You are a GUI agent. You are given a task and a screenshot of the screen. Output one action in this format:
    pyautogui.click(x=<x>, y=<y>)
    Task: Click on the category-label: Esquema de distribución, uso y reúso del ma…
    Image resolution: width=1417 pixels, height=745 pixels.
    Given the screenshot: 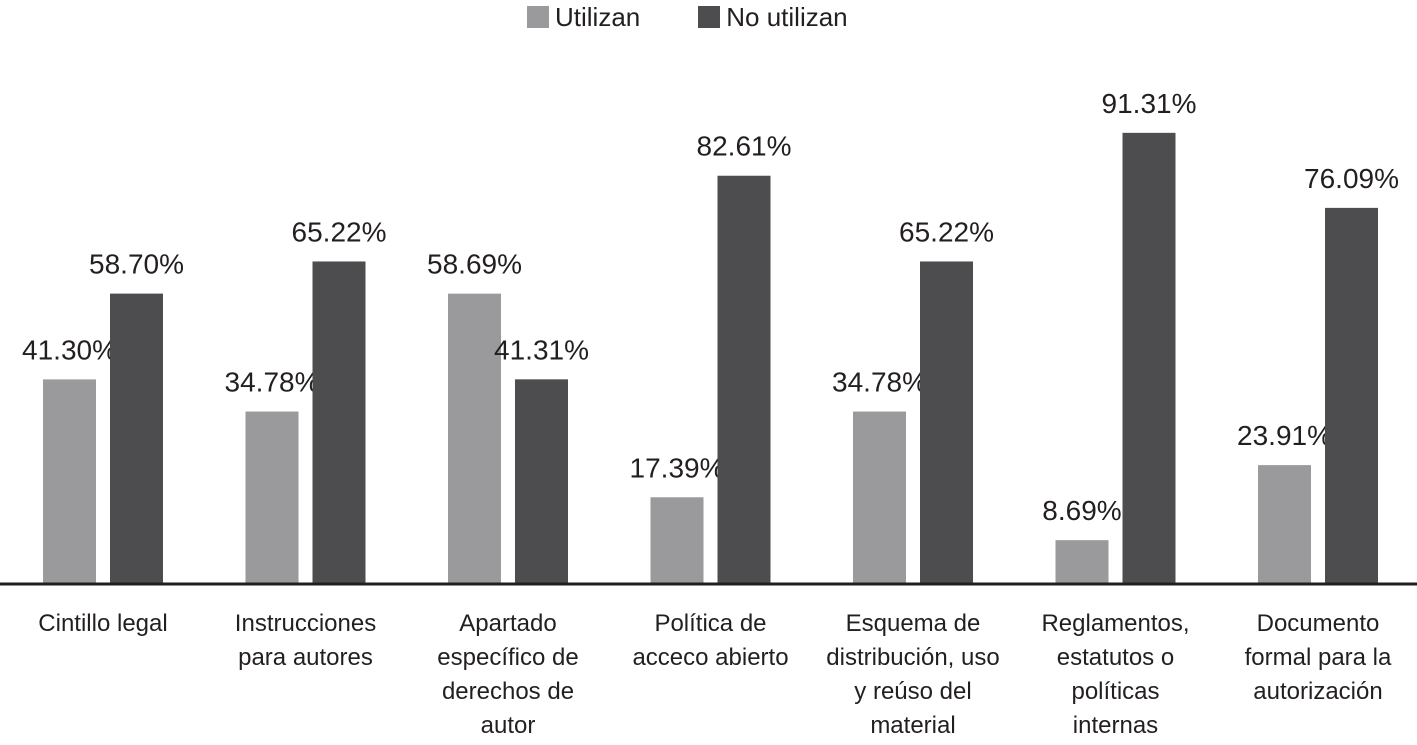 What is the action you would take?
    pyautogui.click(x=913, y=675)
    